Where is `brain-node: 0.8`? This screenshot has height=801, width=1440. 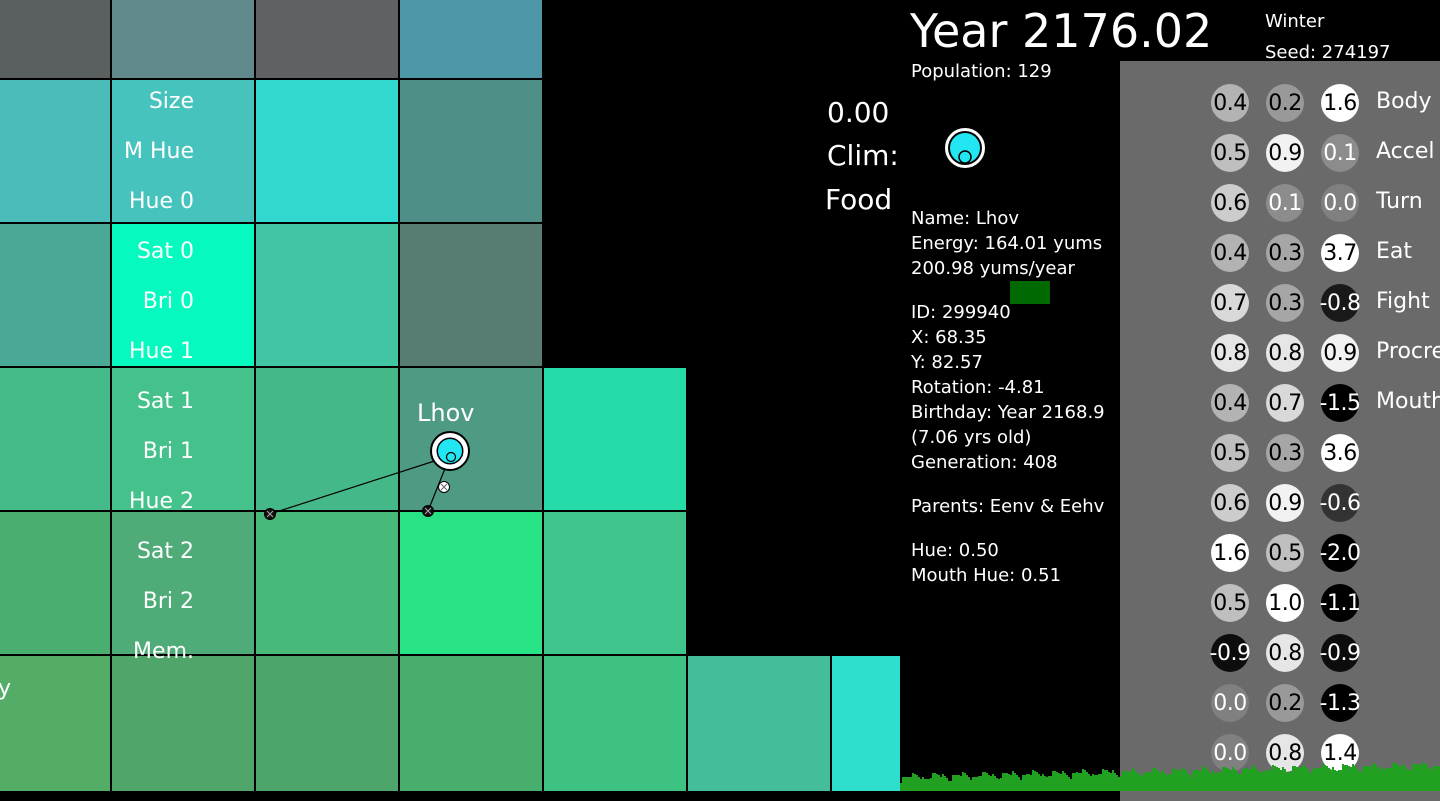 brain-node: 0.8 is located at coordinates (1285, 353).